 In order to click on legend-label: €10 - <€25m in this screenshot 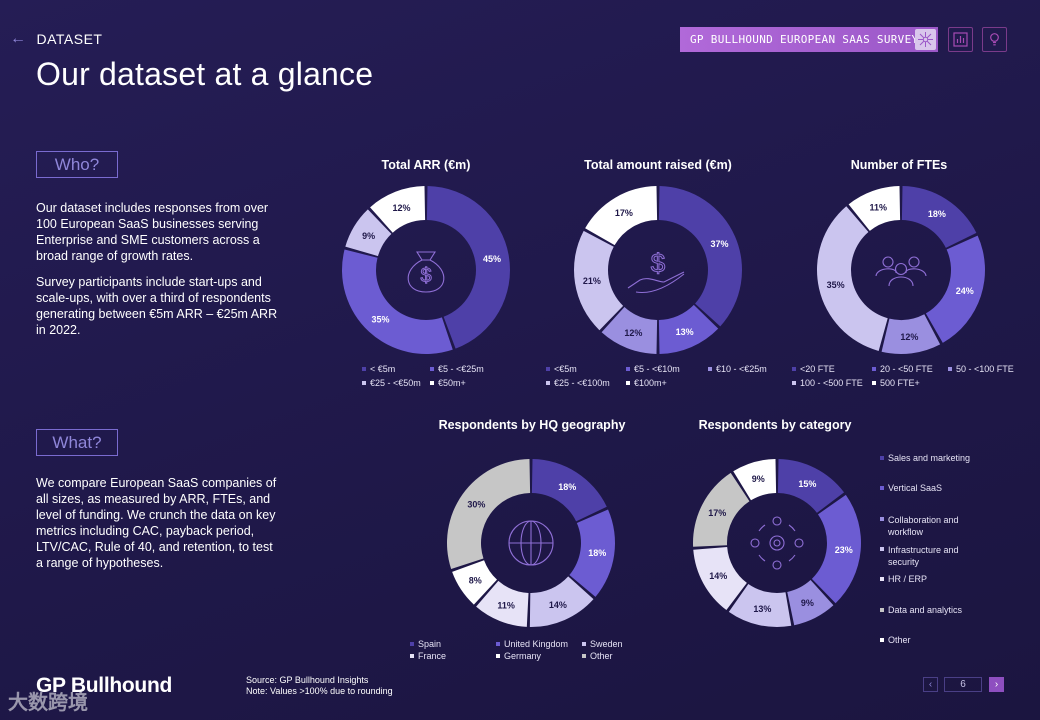, I will do `click(741, 369)`.